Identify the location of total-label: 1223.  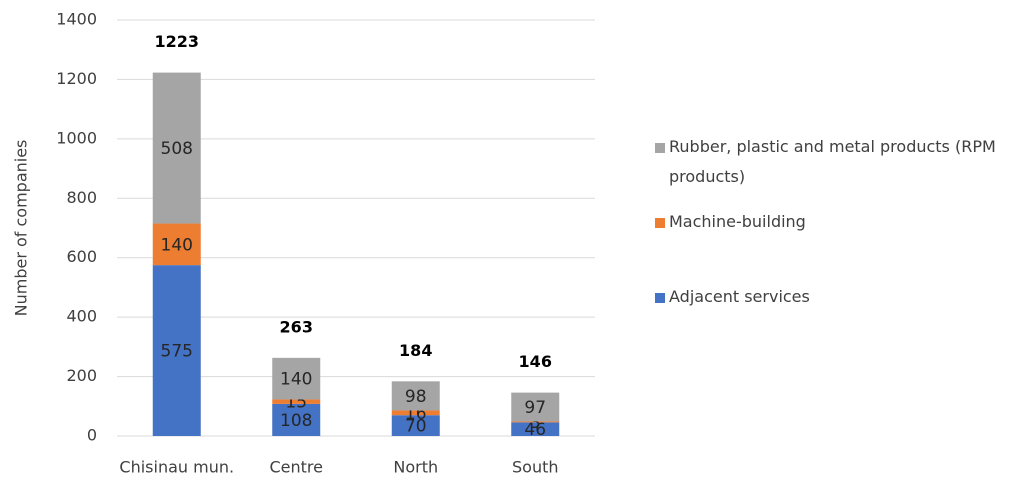
(176, 41).